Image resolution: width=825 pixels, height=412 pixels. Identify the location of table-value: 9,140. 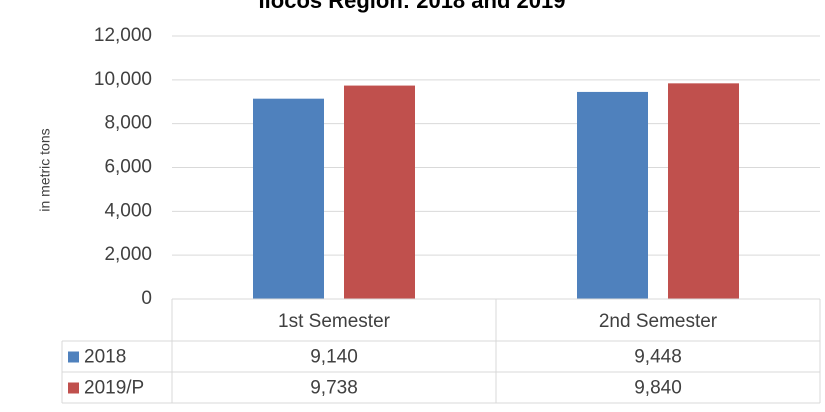
(334, 357).